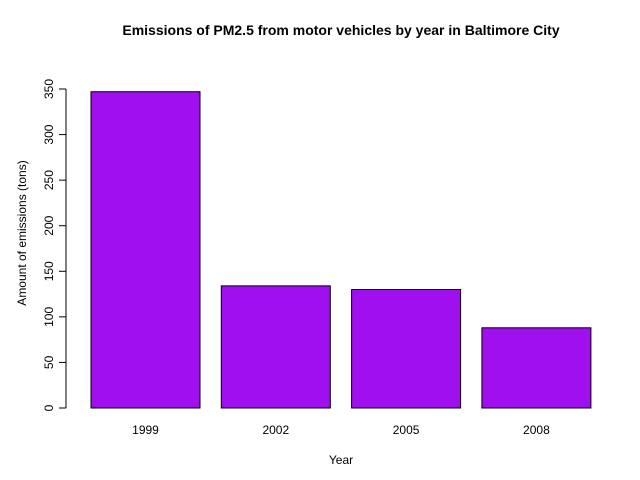  What do you see at coordinates (49, 362) in the screenshot?
I see `y-tick-label: 50` at bounding box center [49, 362].